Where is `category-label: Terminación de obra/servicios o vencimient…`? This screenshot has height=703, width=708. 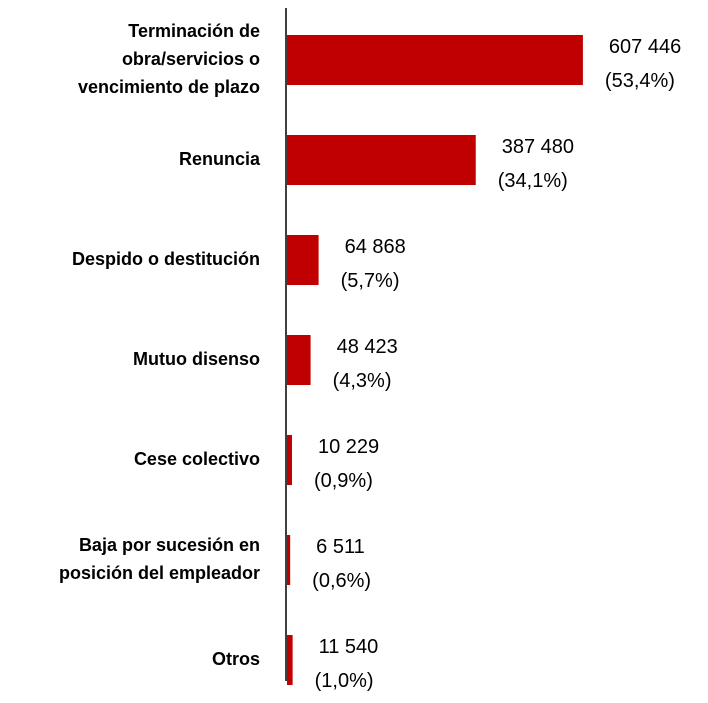
category-label: Terminación de obra/servicios o vencimient… is located at coordinates (169, 59).